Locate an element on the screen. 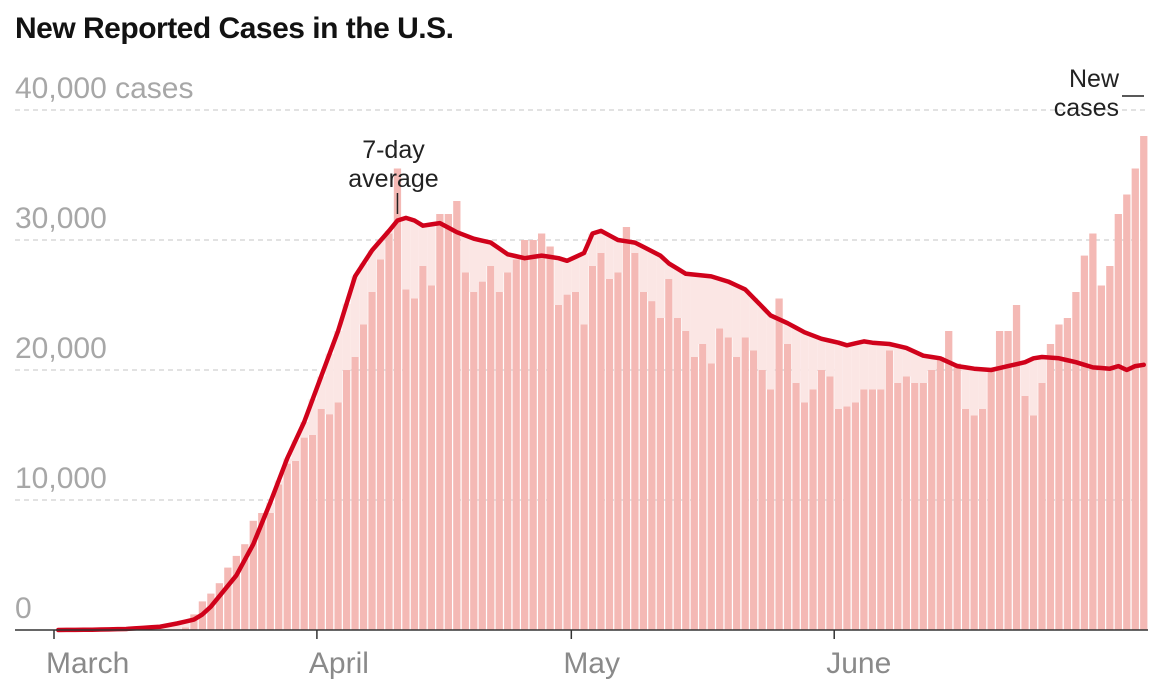  annotation-average-line2: average is located at coordinates (393, 179).